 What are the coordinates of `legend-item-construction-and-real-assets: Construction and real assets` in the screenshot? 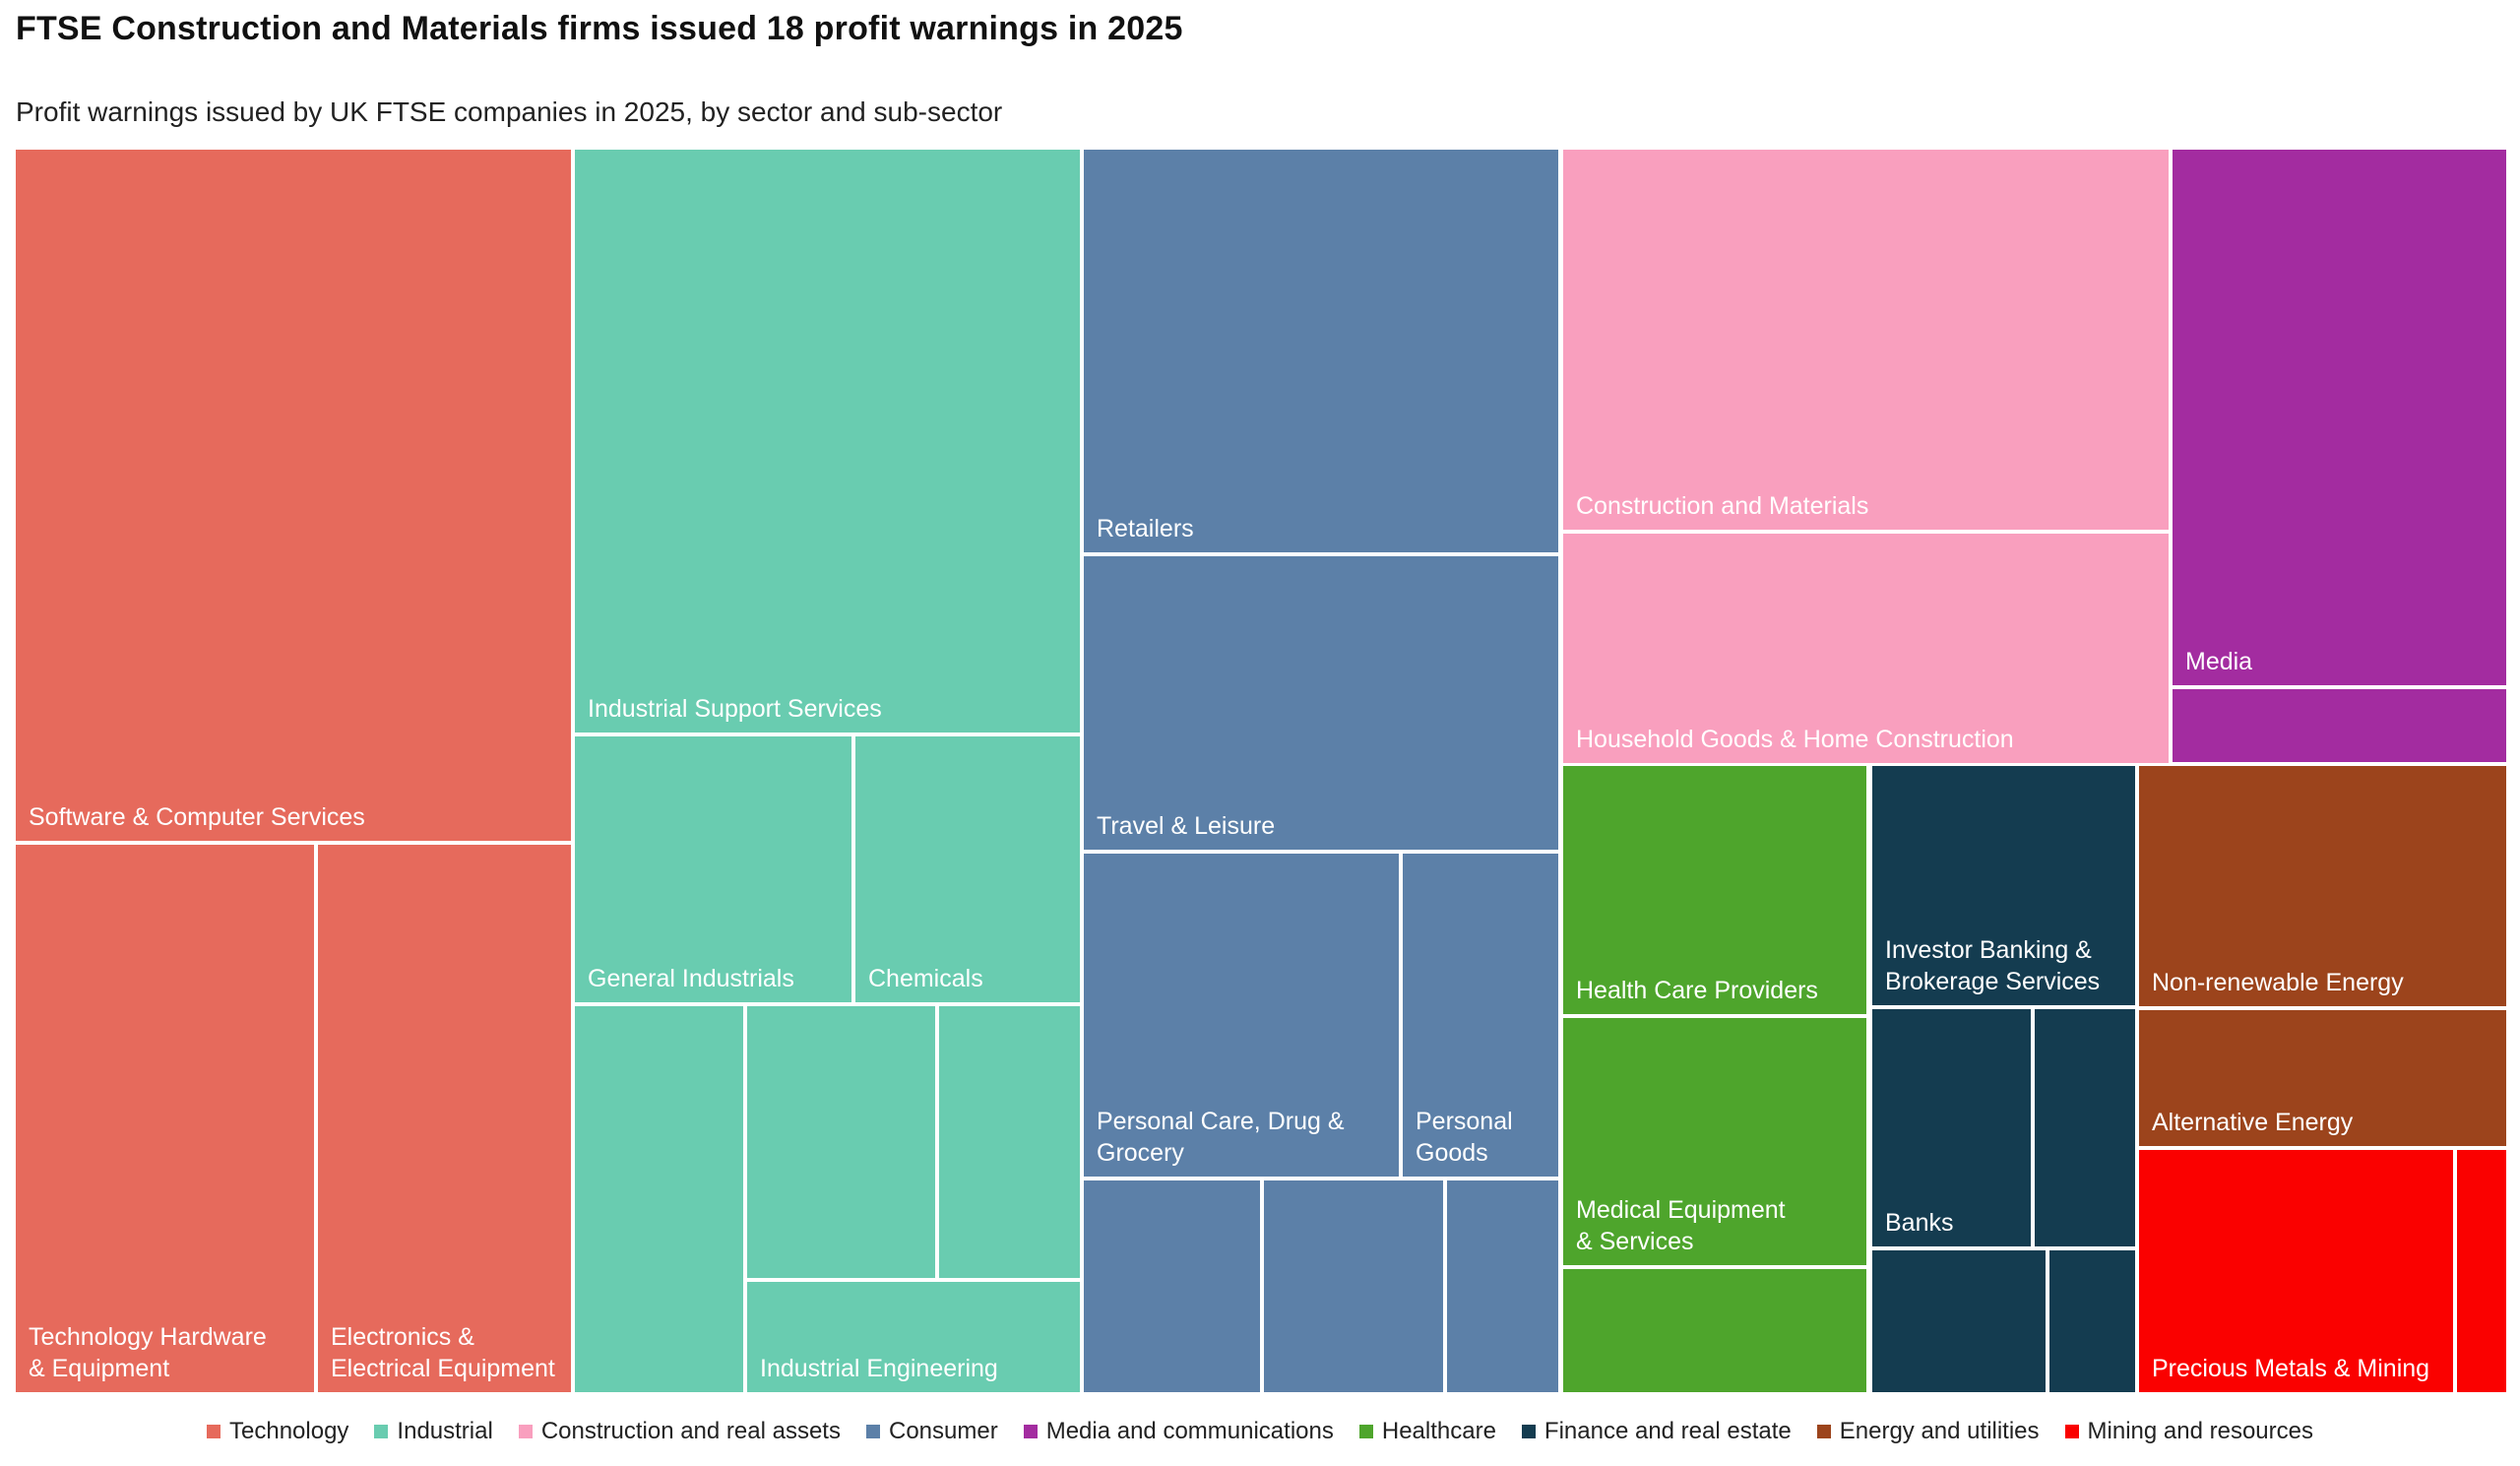 It's located at (679, 1432).